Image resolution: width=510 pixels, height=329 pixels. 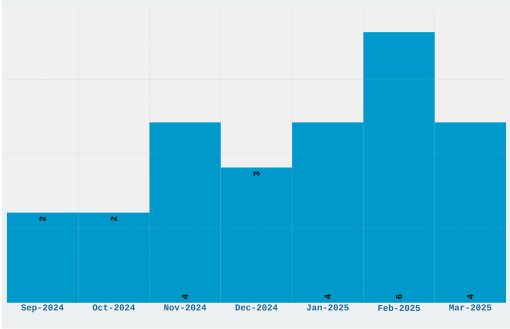 What do you see at coordinates (399, 296) in the screenshot?
I see `data-label: 6` at bounding box center [399, 296].